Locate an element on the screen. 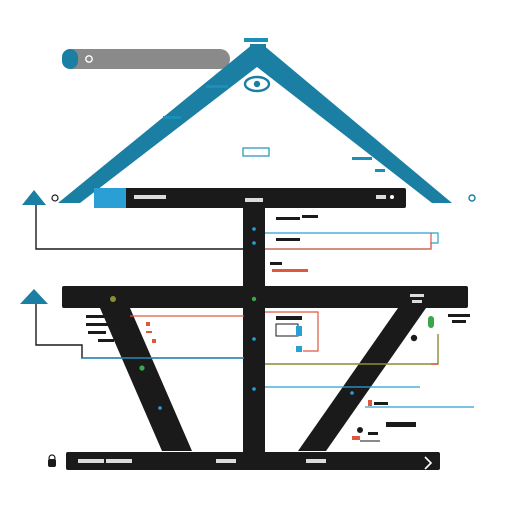 The height and width of the screenshot is (512, 512). right-stack is located at coordinates (367, 338).